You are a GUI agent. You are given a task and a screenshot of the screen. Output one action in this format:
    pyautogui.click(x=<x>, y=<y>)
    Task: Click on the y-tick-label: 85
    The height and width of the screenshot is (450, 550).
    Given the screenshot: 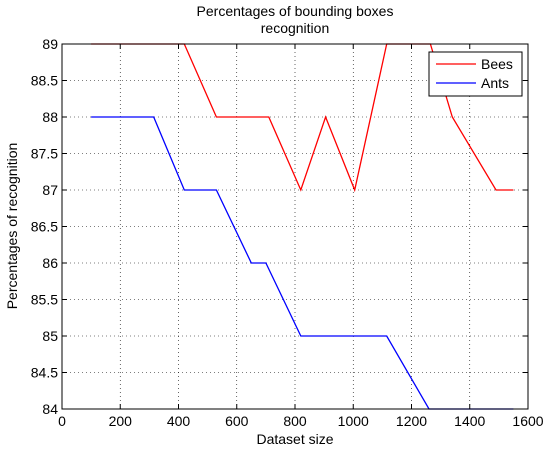 What is the action you would take?
    pyautogui.click(x=50, y=336)
    